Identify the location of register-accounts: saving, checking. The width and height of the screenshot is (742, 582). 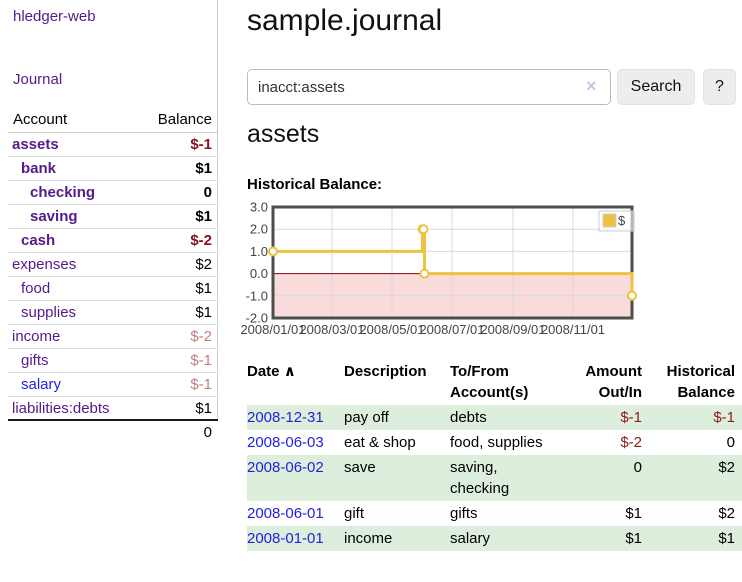
(480, 478).